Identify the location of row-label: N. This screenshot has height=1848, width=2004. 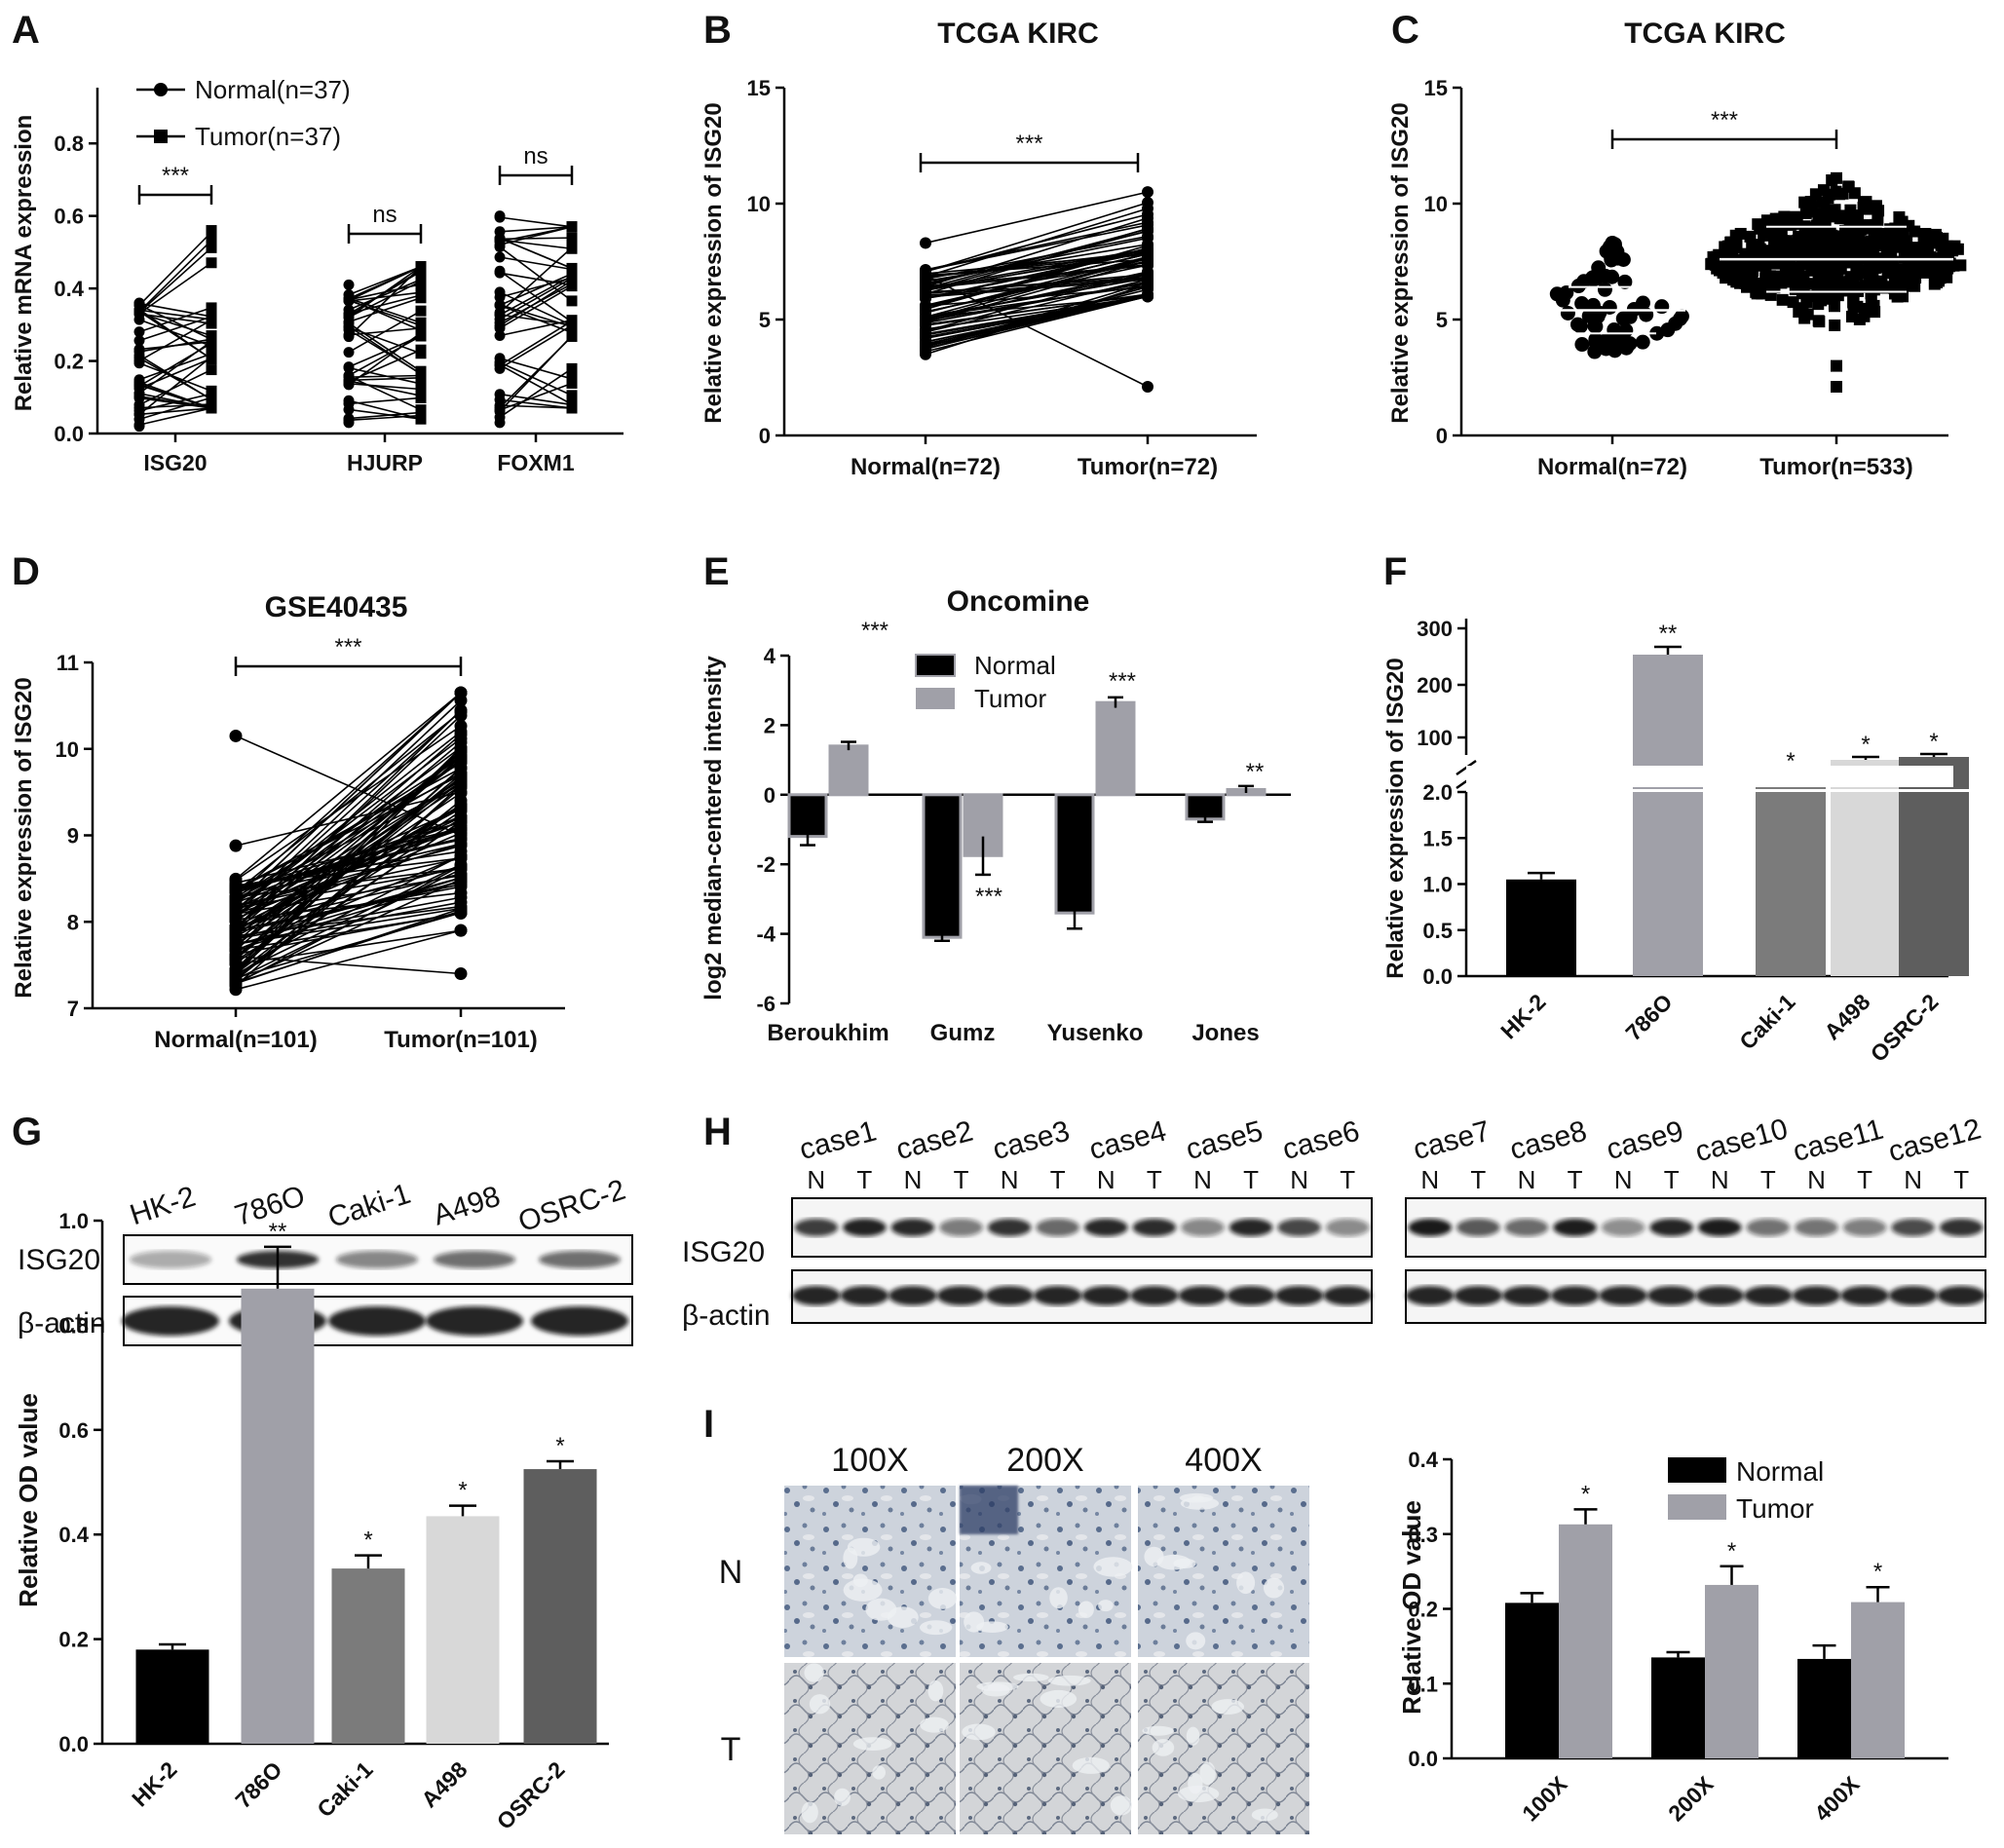
(731, 1573).